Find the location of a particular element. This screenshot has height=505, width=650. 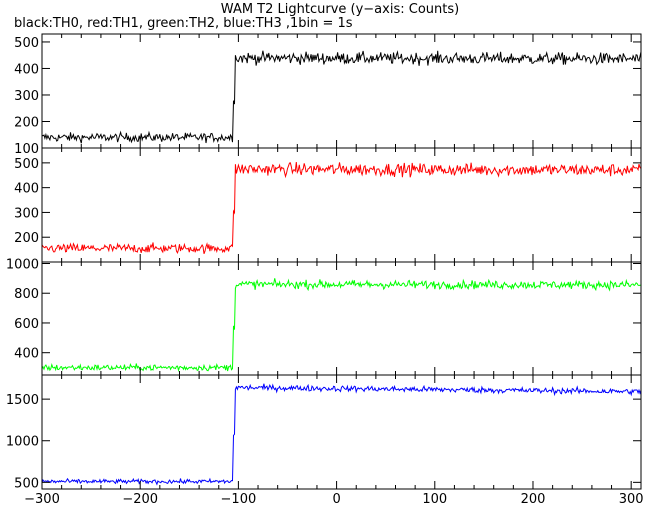

y-tick-label: 800 is located at coordinates (26, 294).